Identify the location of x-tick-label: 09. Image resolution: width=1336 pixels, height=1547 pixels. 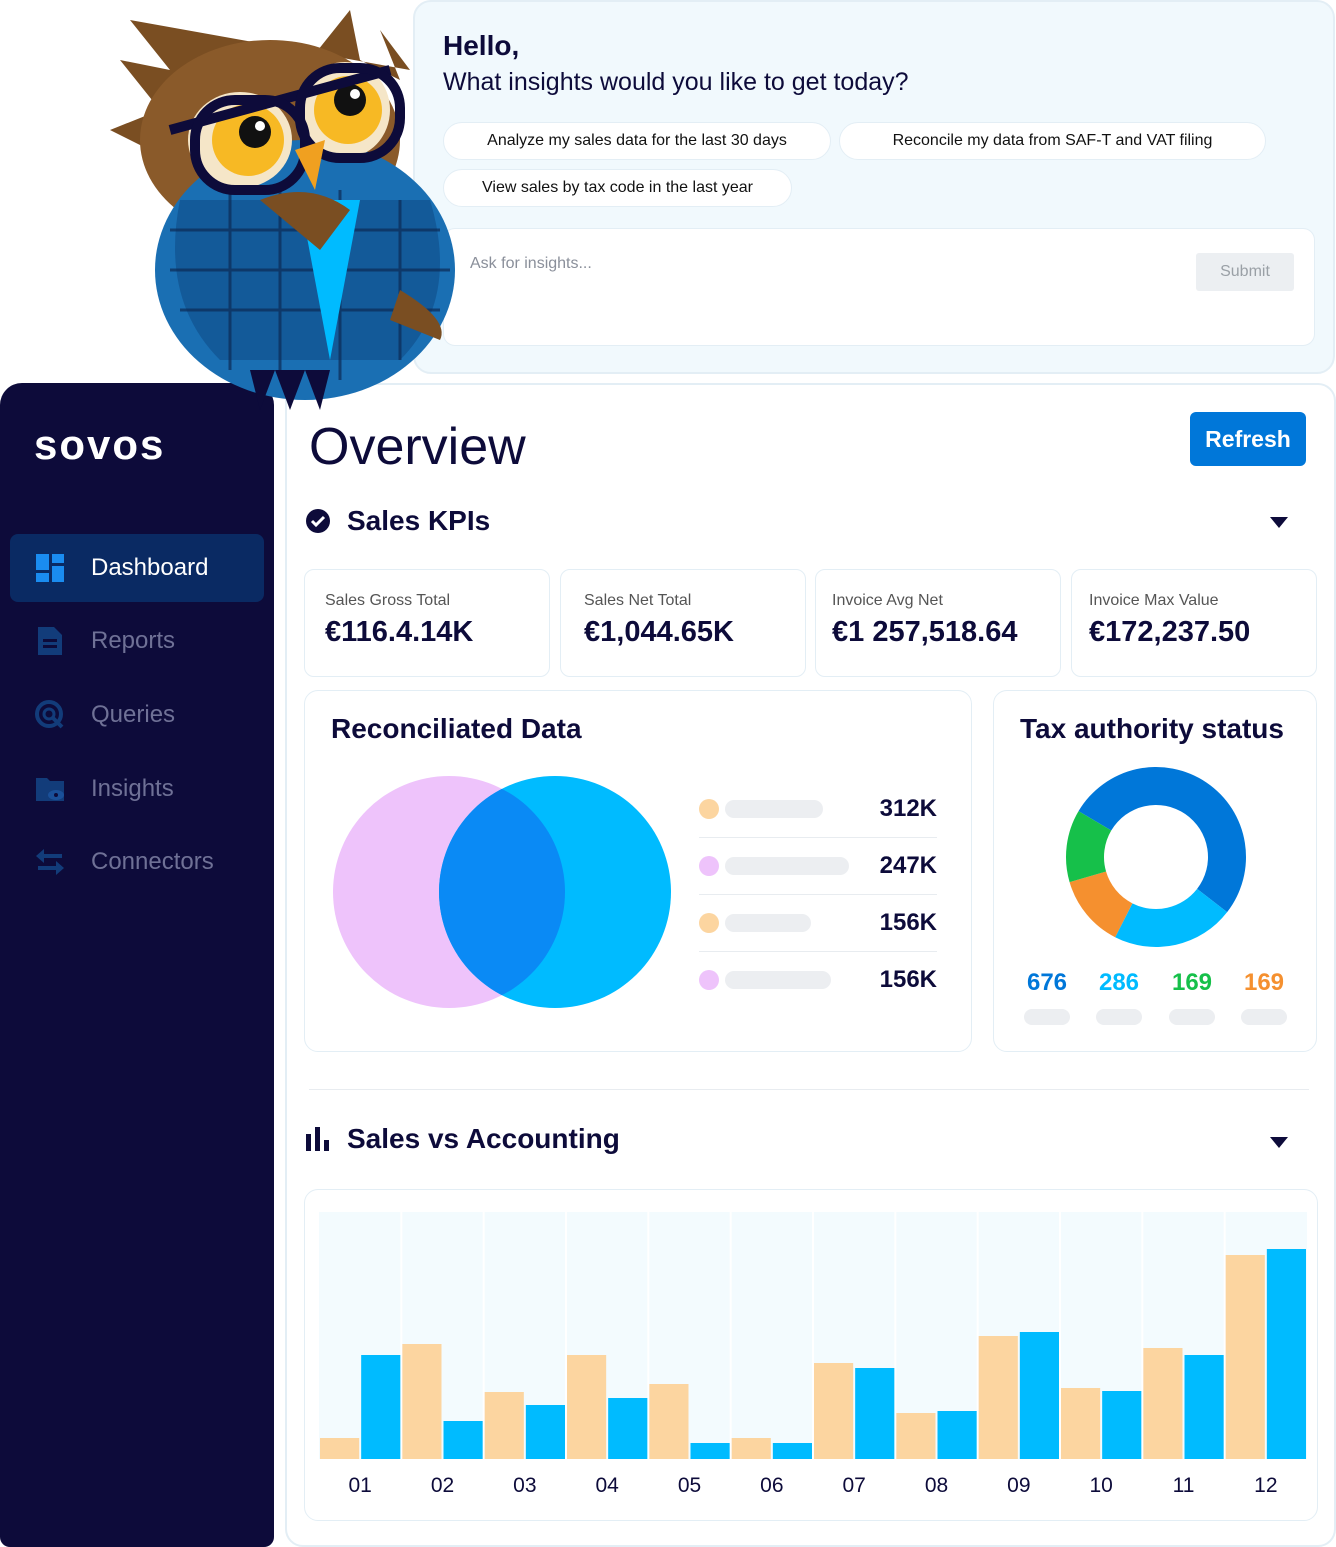
(1018, 1485).